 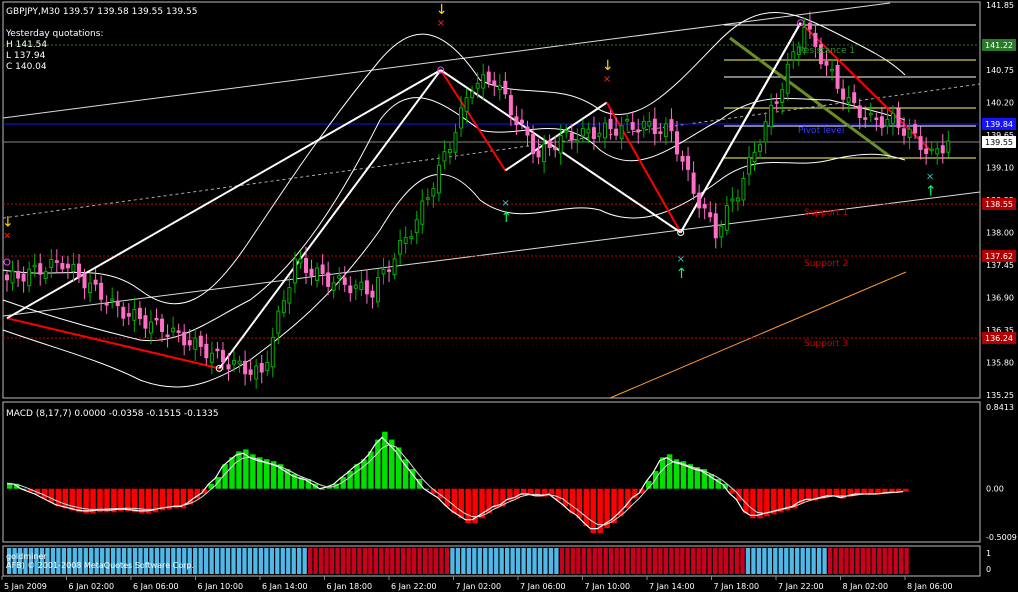 What do you see at coordinates (821, 131) in the screenshot?
I see `pivot-label: Pivot level` at bounding box center [821, 131].